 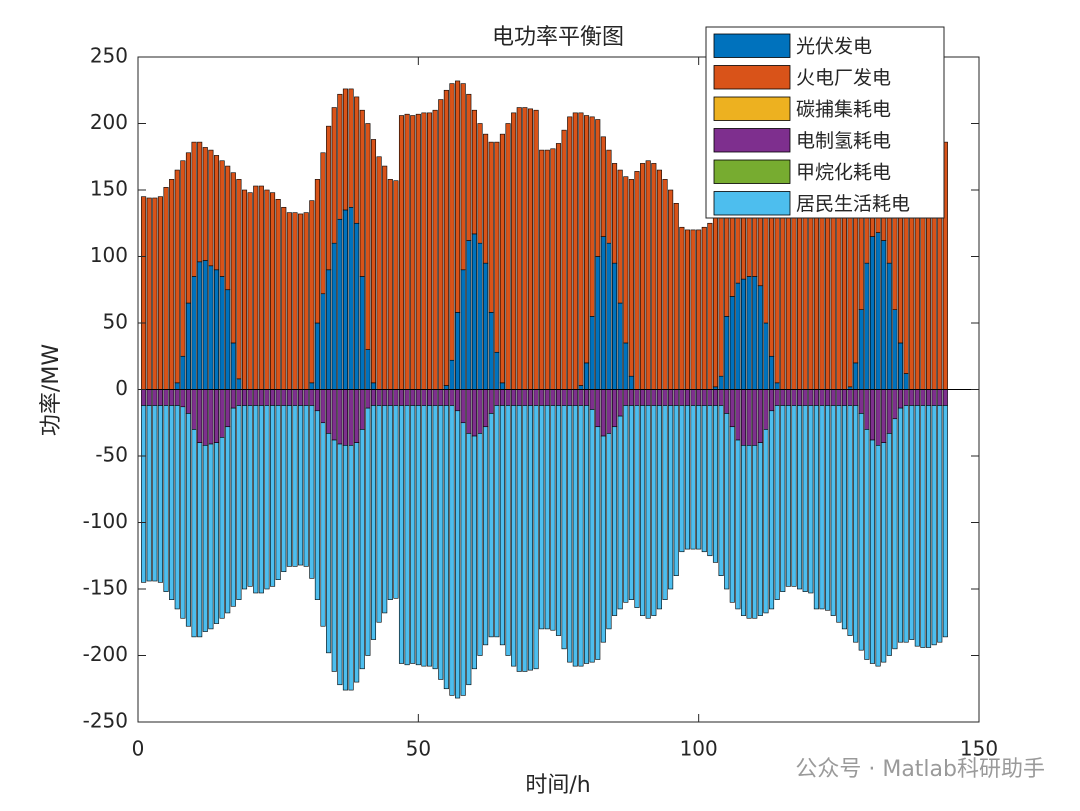 I want to click on legend-label: 火电厂发电, so click(x=843, y=78).